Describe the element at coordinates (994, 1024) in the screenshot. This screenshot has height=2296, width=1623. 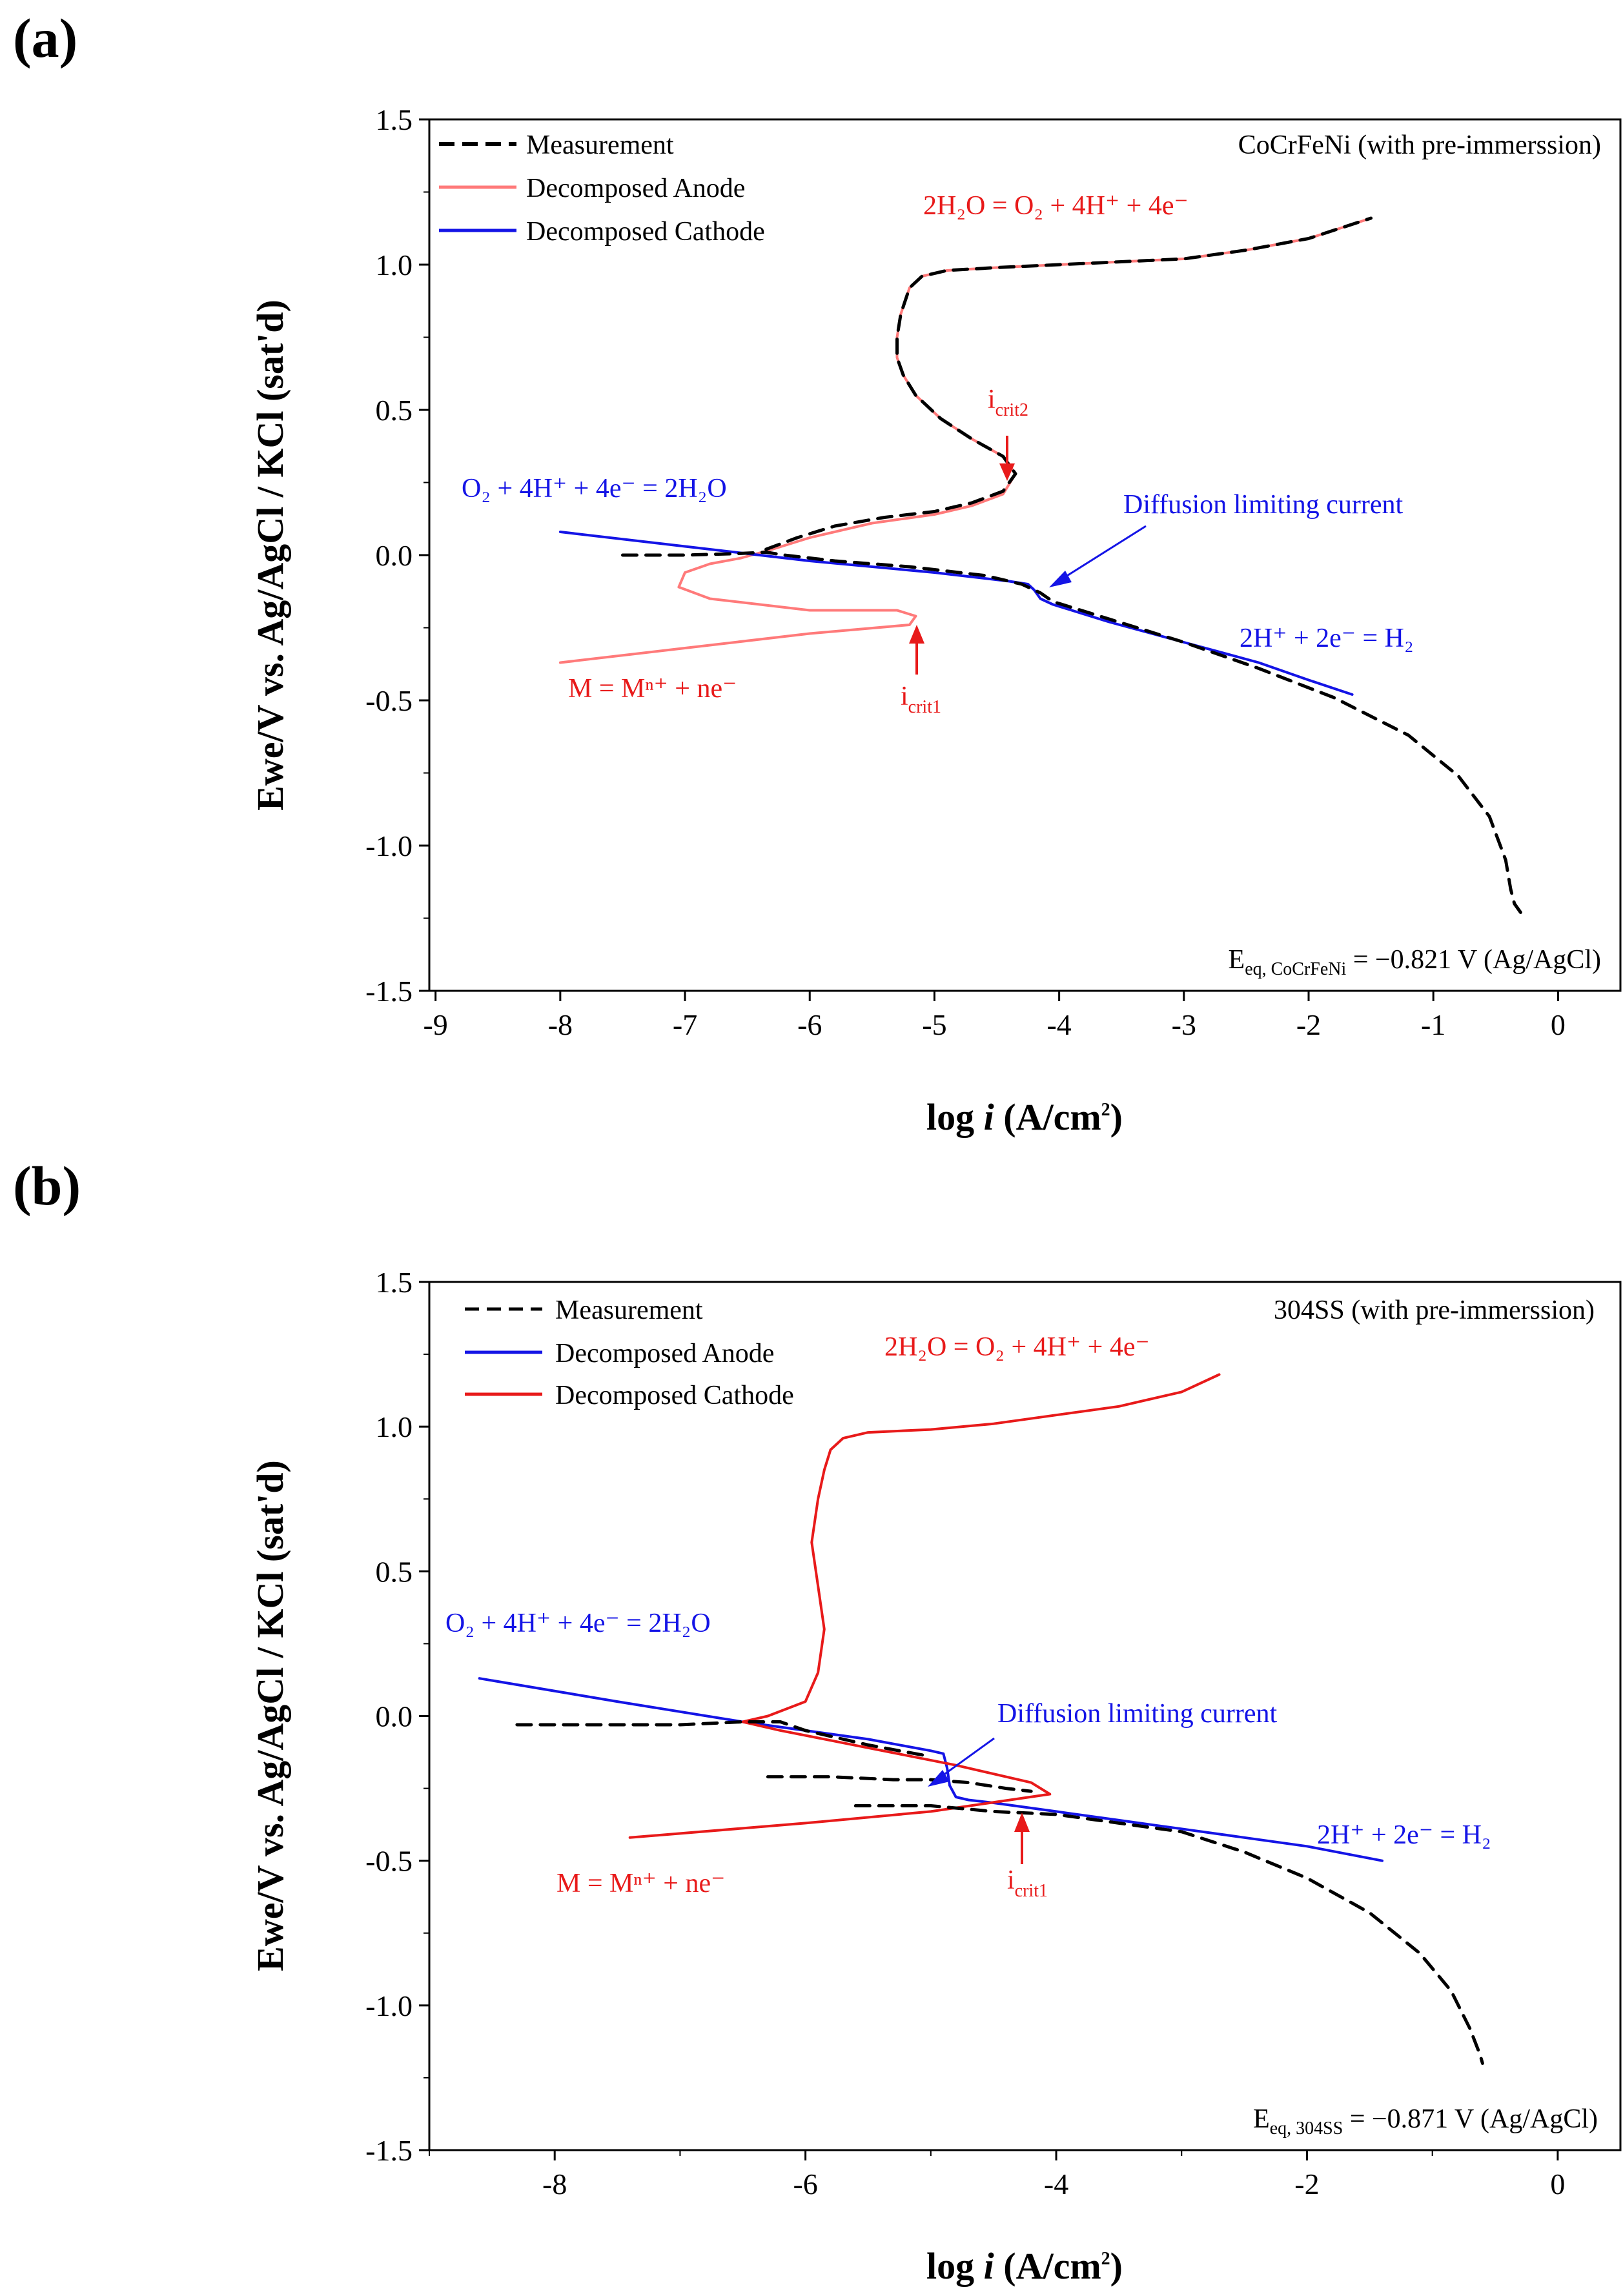
I see `x-tick-labels: -9 -8 -7 -6 -5 -4 -3 -2 -1 0` at that location.